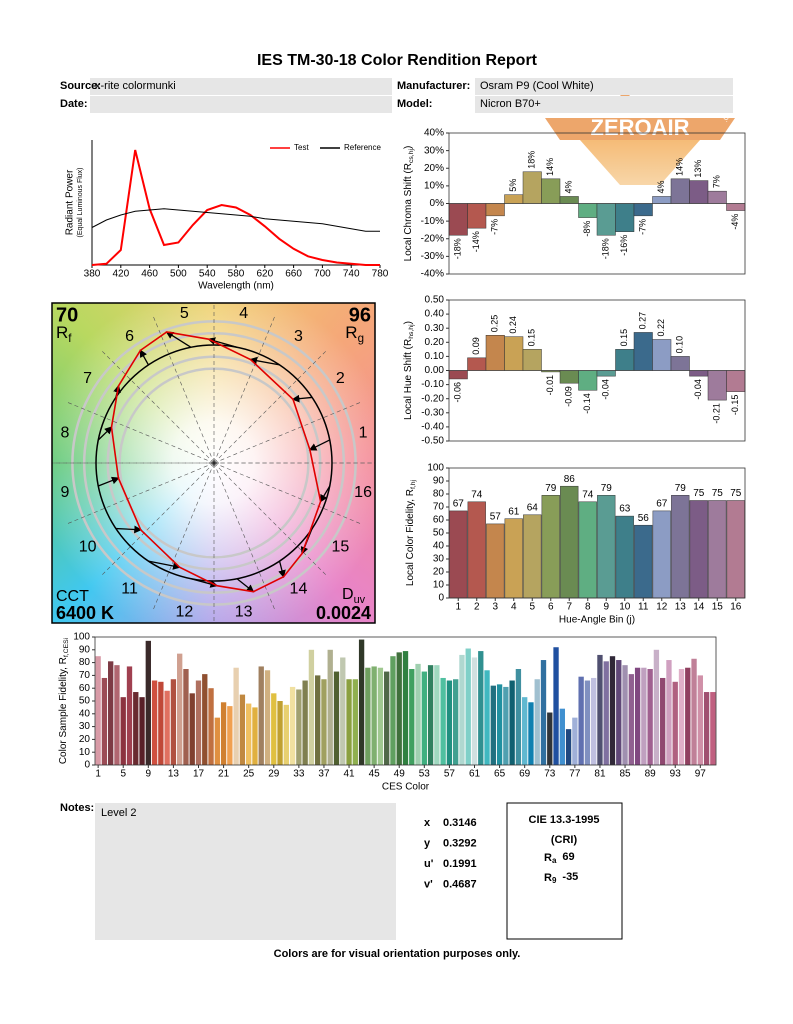  Describe the element at coordinates (425, 774) in the screenshot. I see `x-tick-label: 53` at that location.